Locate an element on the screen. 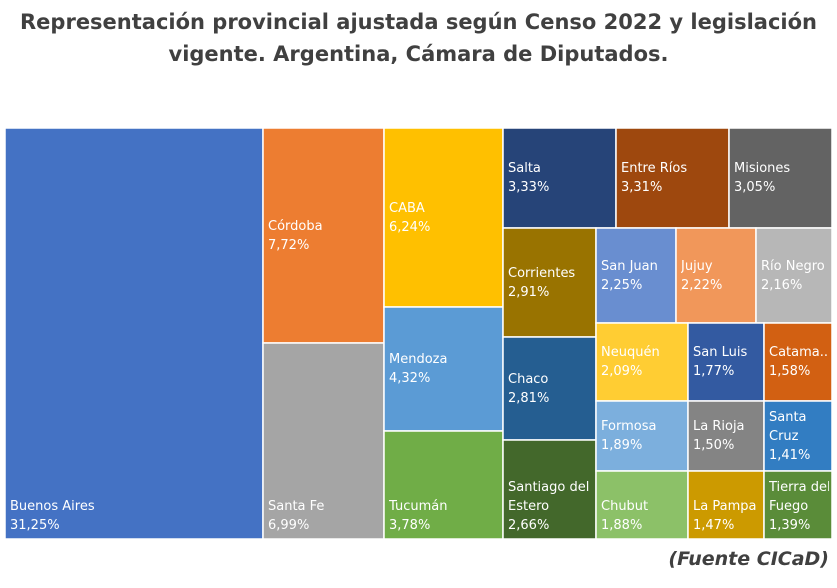 This screenshot has width=837, height=588. tile-name-salta: Salta is located at coordinates (524, 168).